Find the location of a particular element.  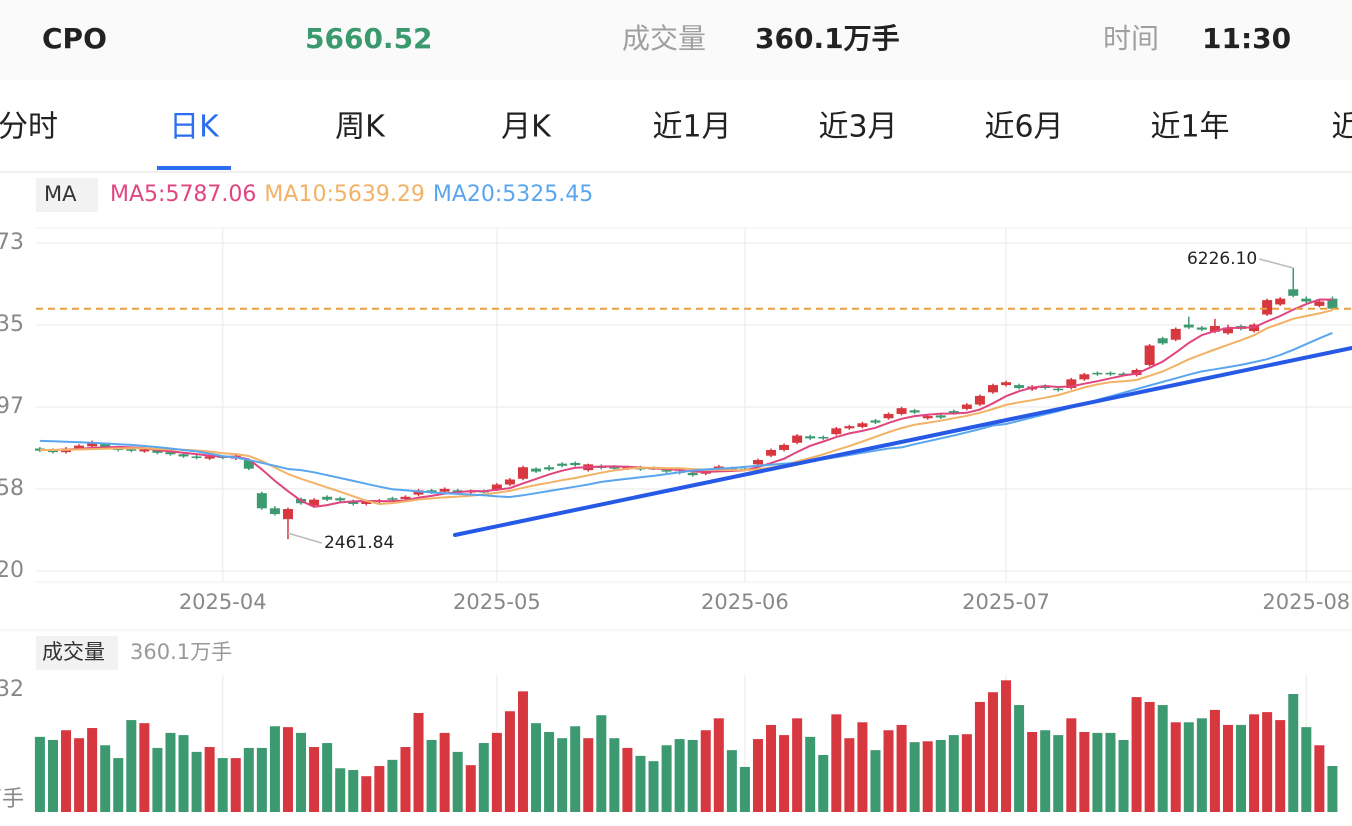

volume-value: 360.1万手 is located at coordinates (827, 38).